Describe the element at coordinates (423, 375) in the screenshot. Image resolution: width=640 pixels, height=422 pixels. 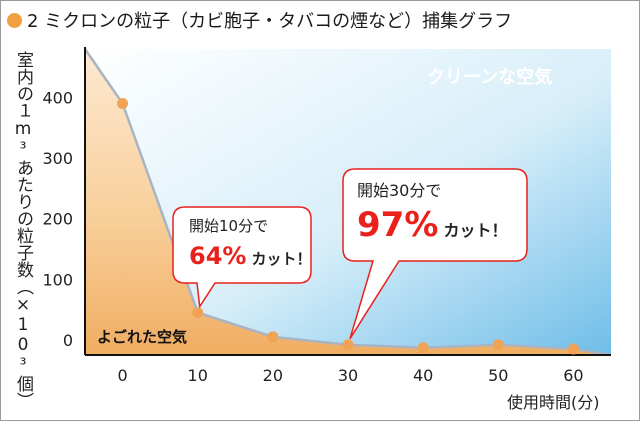
I see `x-tick-label: 40` at that location.